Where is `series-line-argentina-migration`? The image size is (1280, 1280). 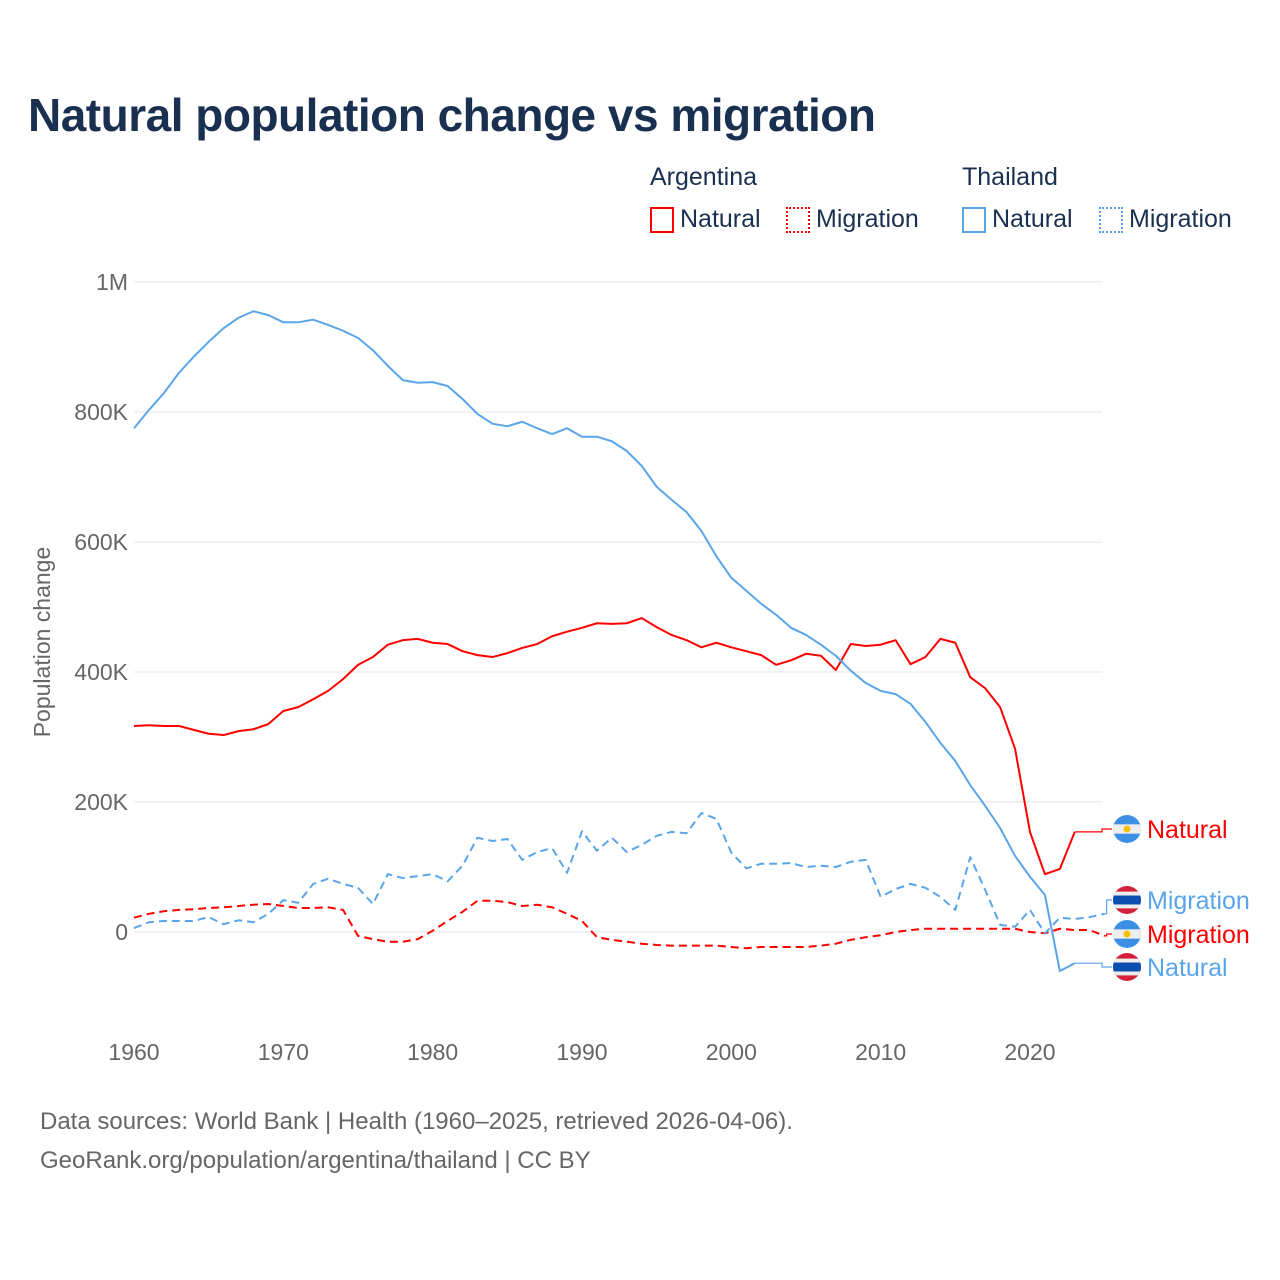 series-line-argentina-migration is located at coordinates (619, 924).